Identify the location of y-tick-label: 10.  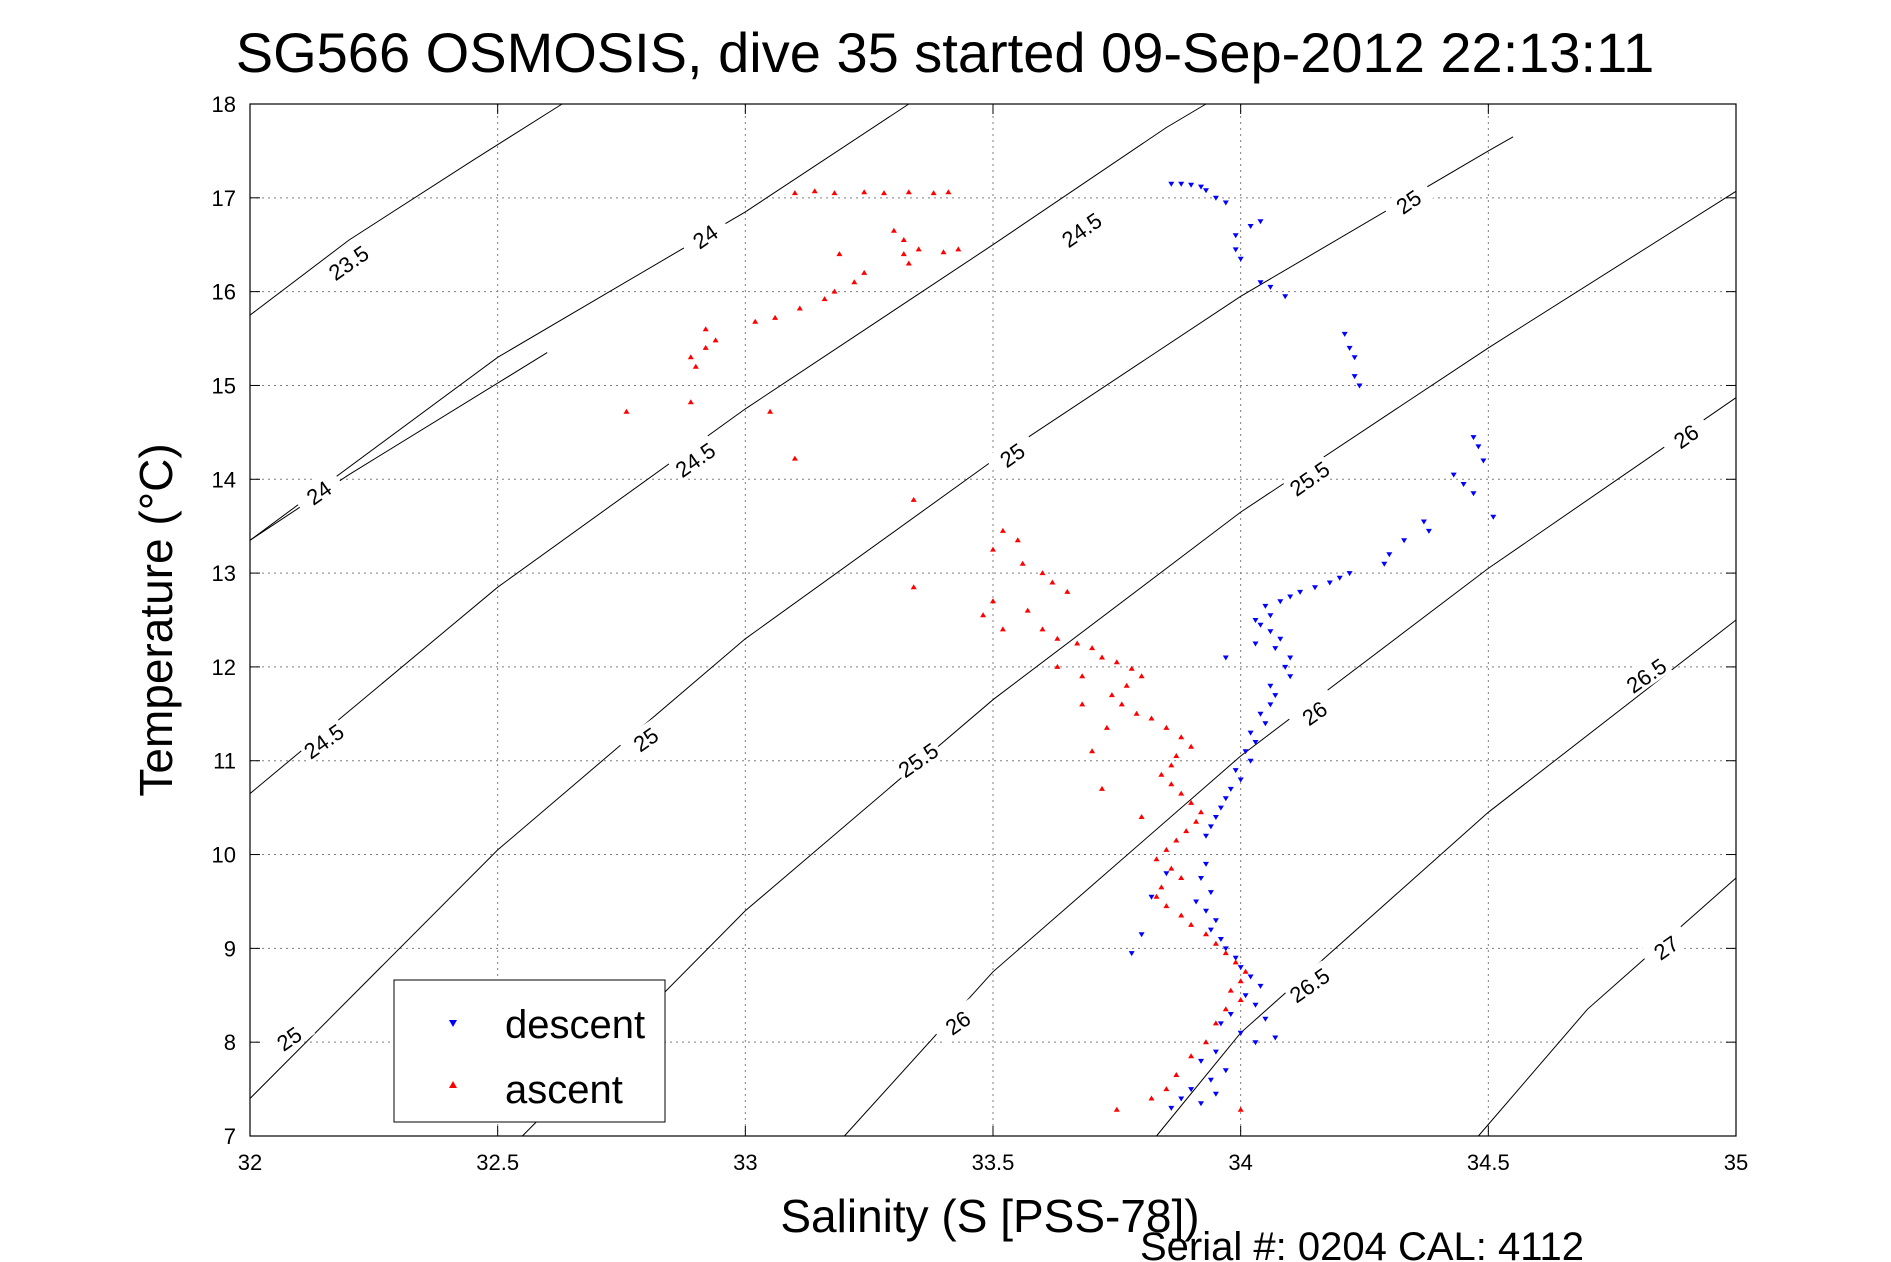
(224, 855).